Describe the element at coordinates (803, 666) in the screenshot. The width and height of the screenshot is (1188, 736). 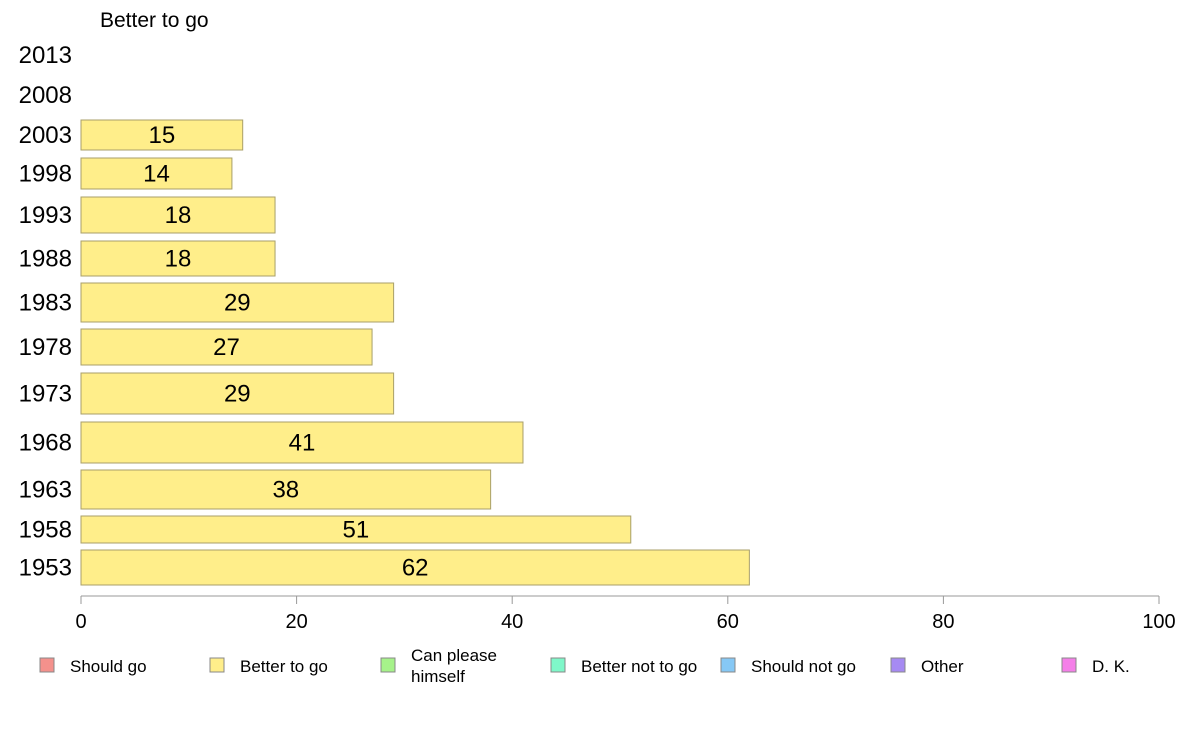
I see `legend-label-4: Should not go` at that location.